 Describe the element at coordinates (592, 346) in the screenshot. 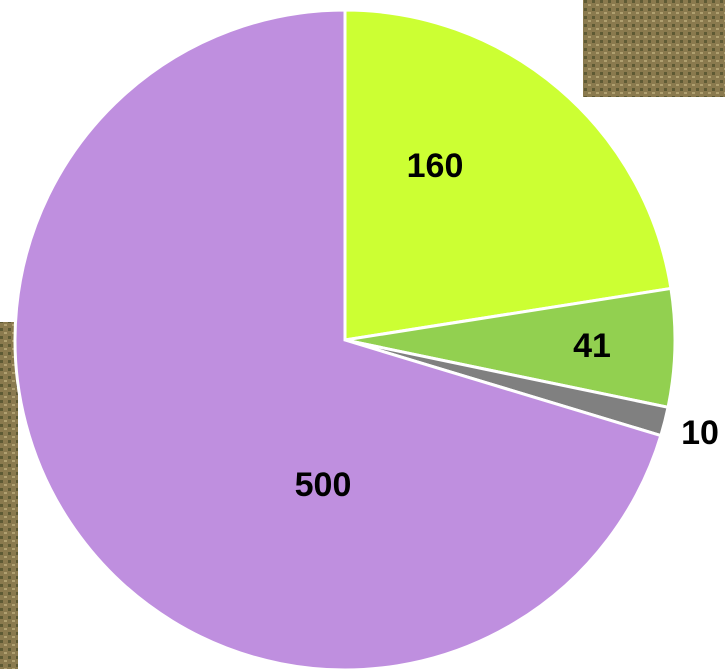

I see `data-label: 41` at that location.